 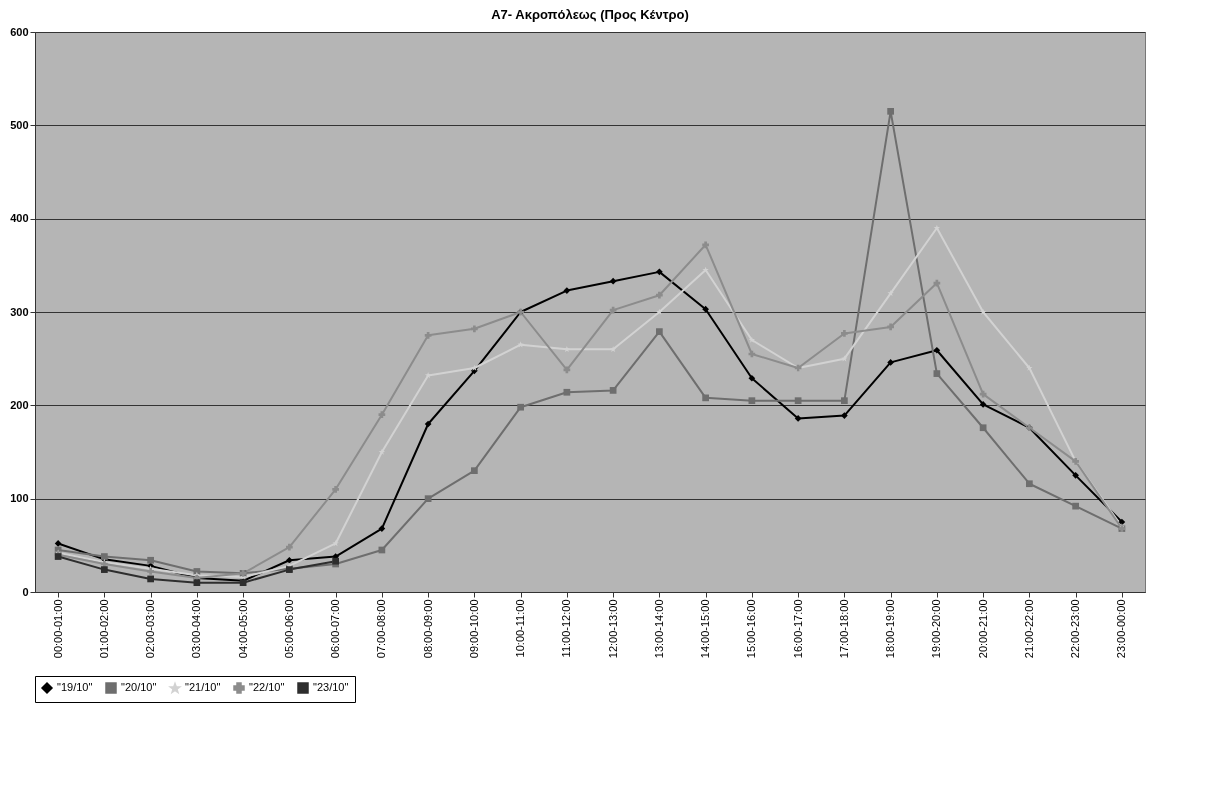 I want to click on x-tick-label: 04:00-05:00, so click(x=242, y=629).